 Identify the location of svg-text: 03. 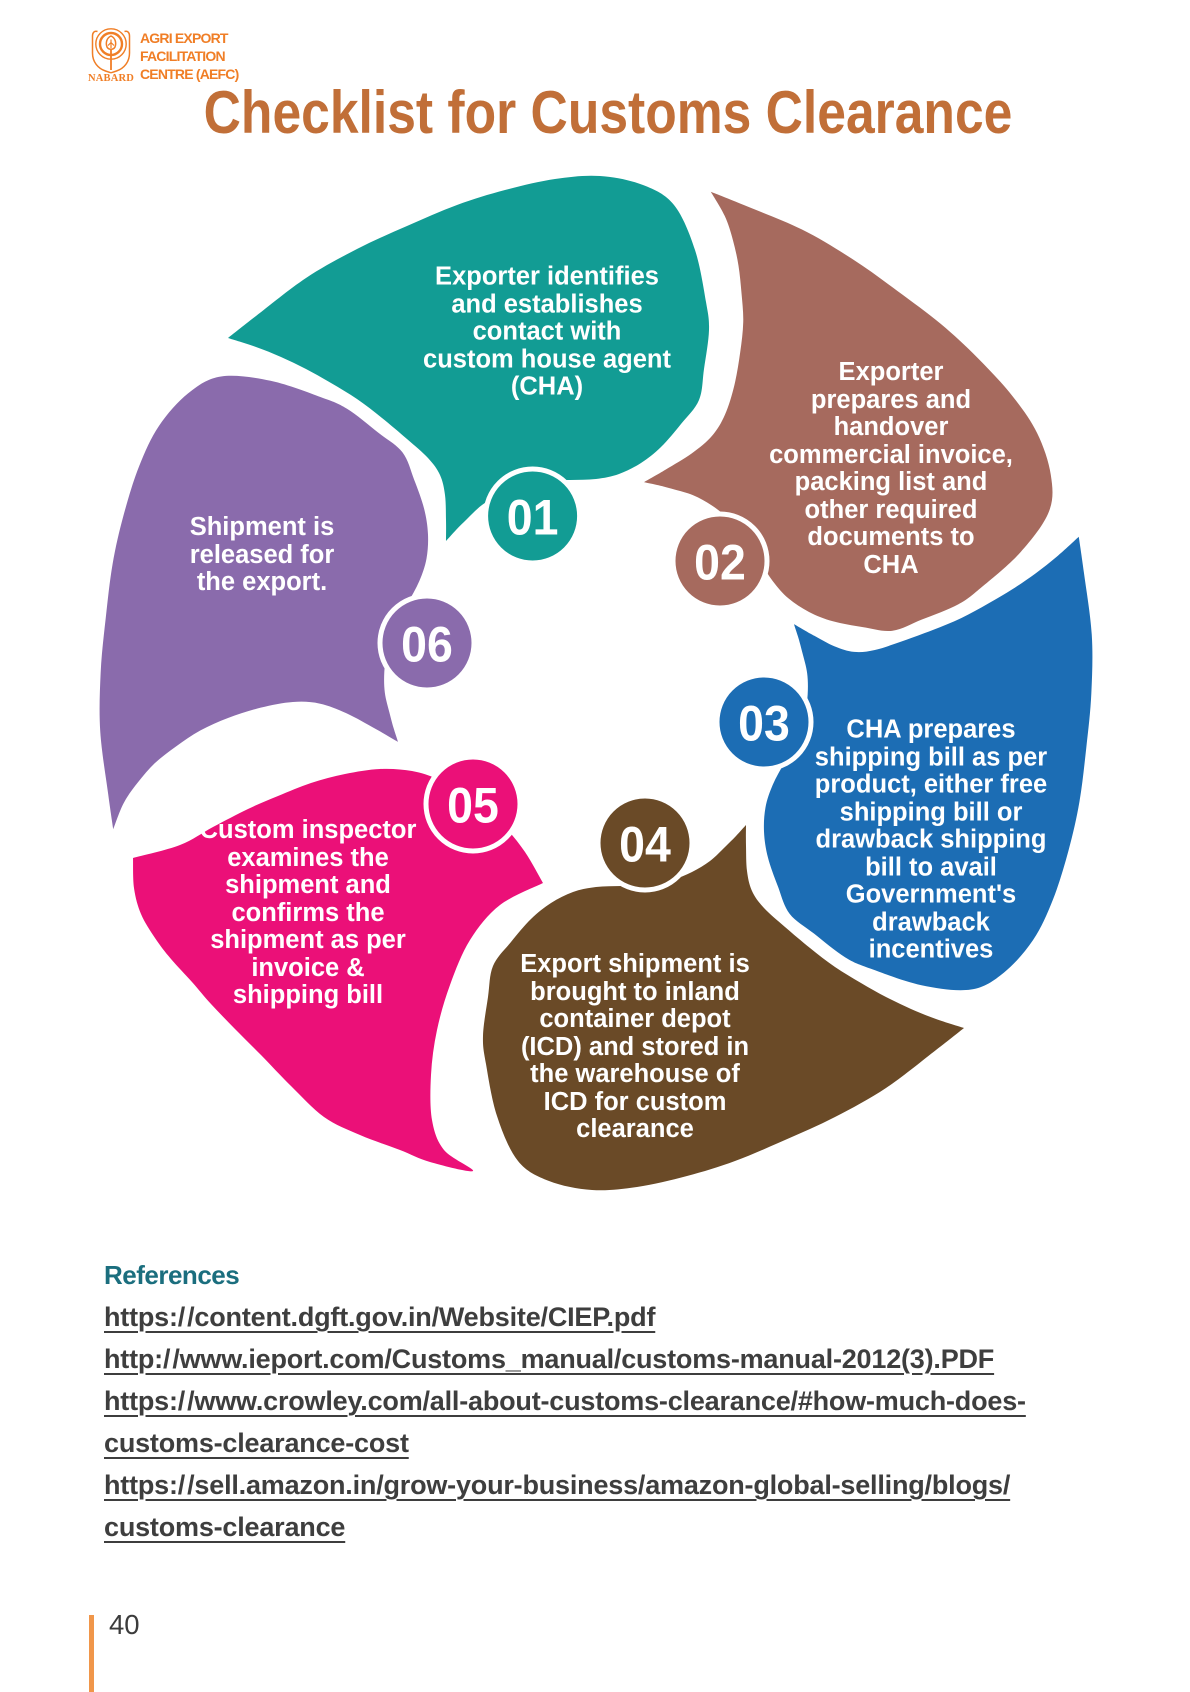
(764, 724).